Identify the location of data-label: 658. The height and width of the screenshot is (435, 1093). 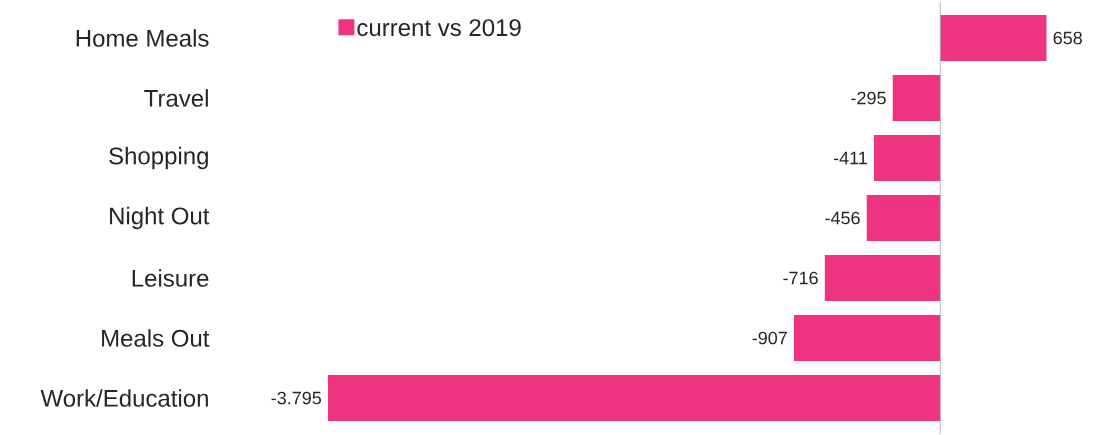
(1067, 38).